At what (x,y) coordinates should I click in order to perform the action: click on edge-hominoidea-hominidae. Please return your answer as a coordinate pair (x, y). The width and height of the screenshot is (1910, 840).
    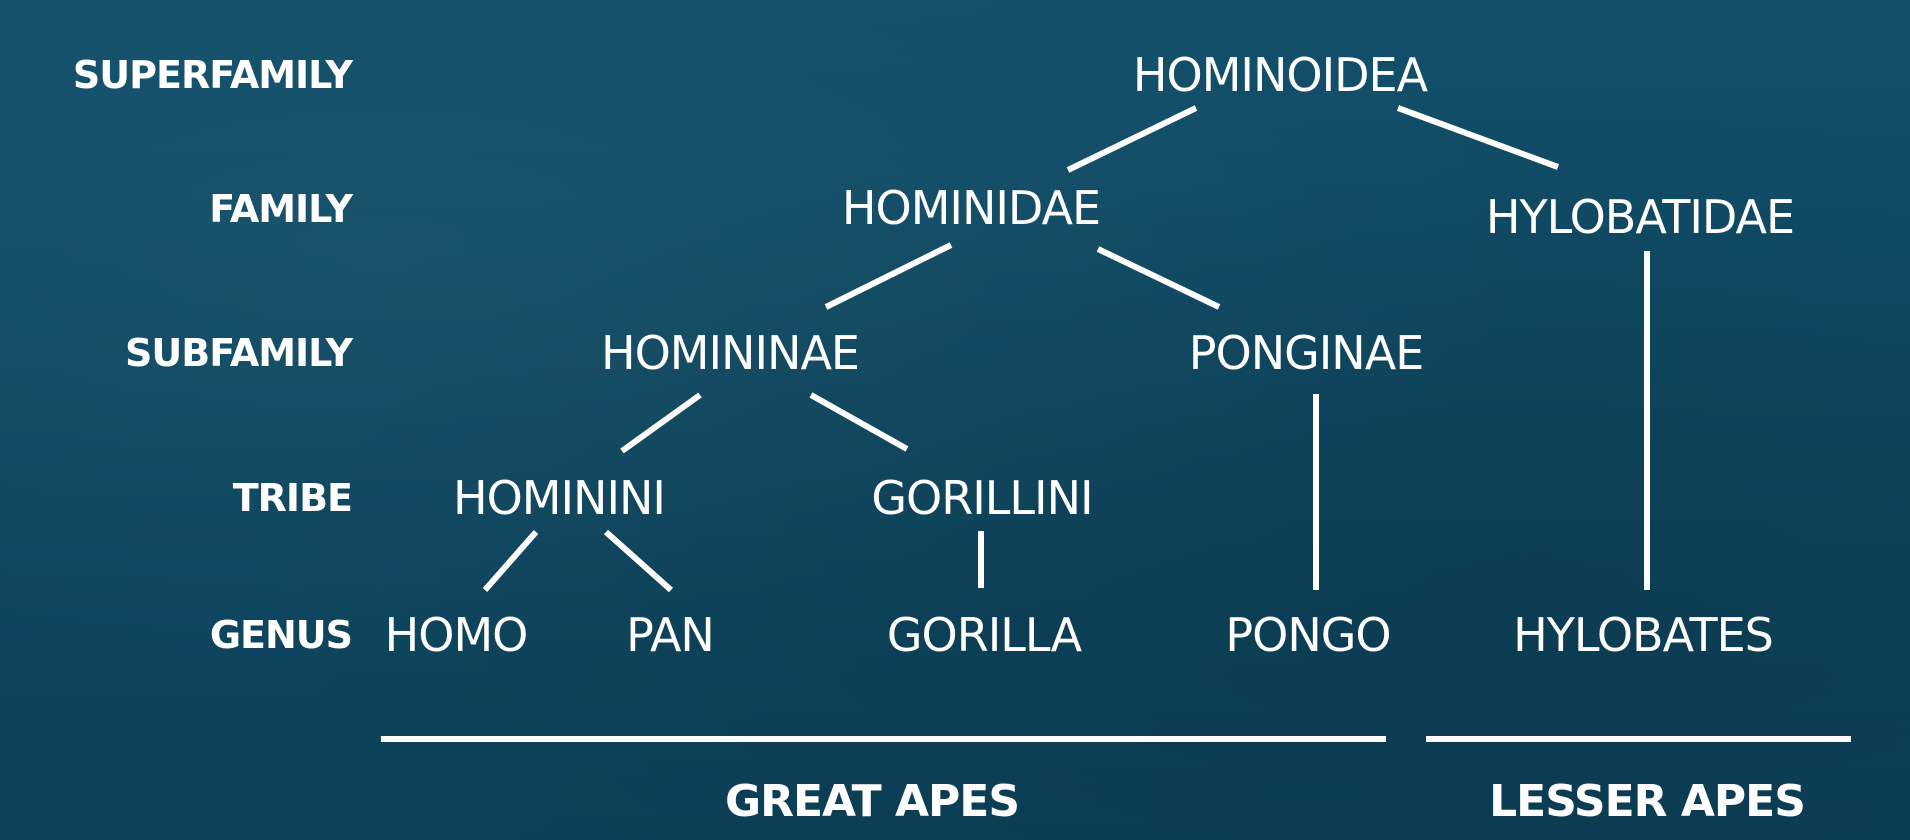
    Looking at the image, I should click on (1132, 139).